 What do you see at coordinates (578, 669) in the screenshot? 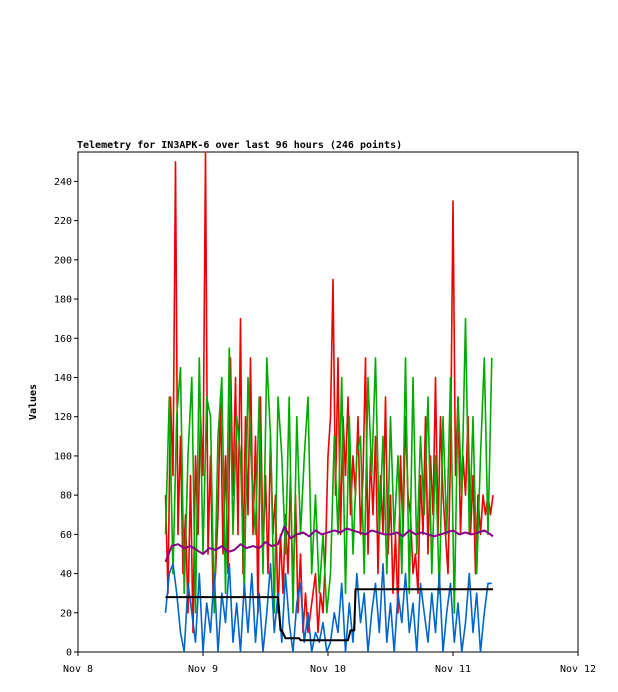
I see `x-tick-label: Nov 12` at bounding box center [578, 669].